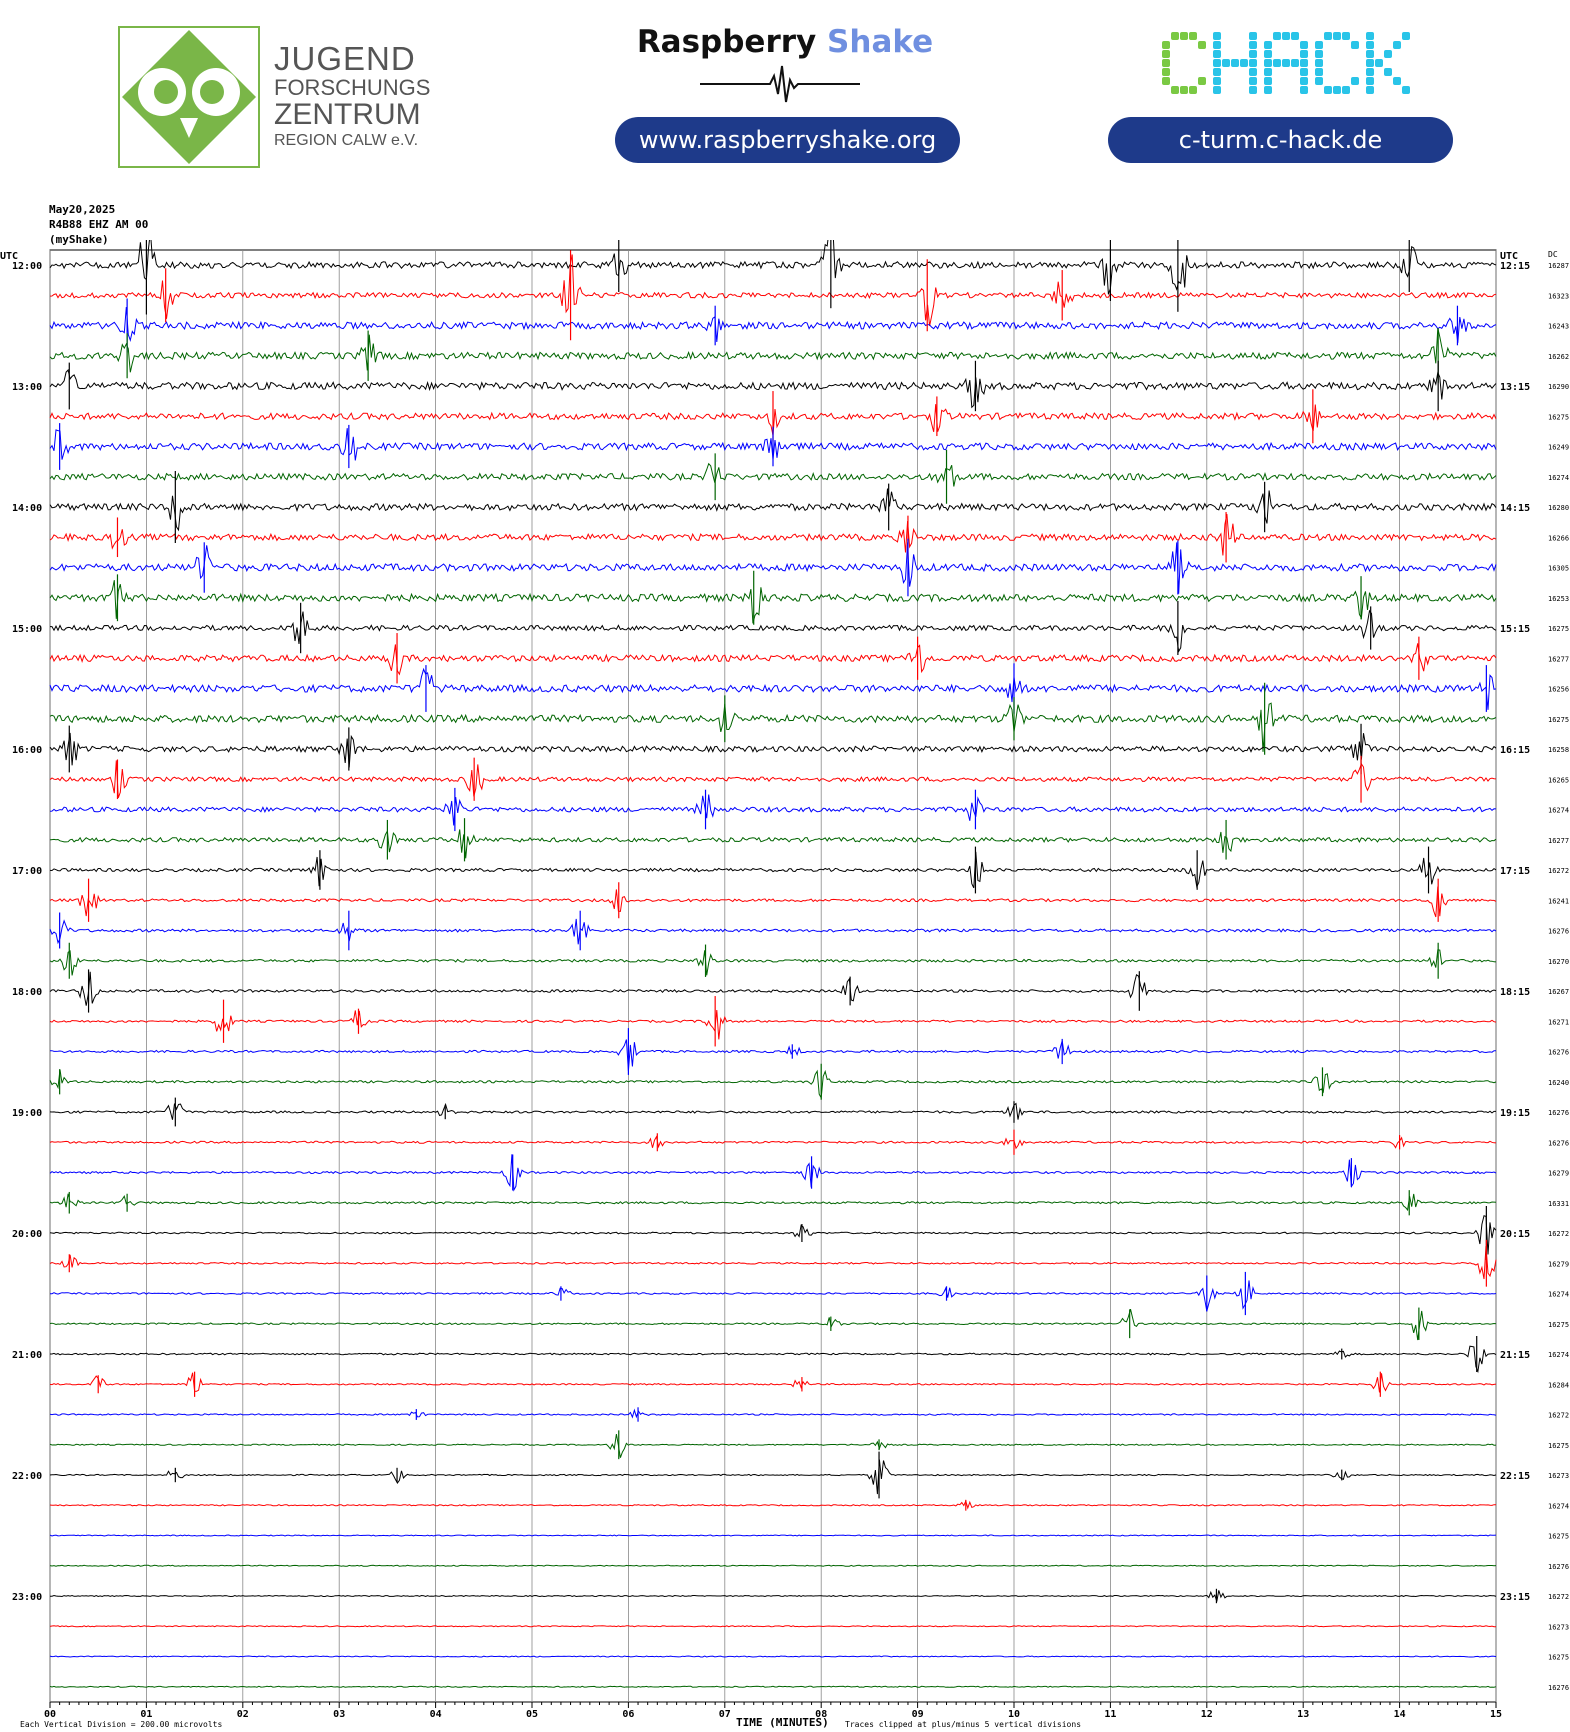 The width and height of the screenshot is (1570, 1732). I want to click on raspberryshake-url: www.raspberryshake.org, so click(787, 140).